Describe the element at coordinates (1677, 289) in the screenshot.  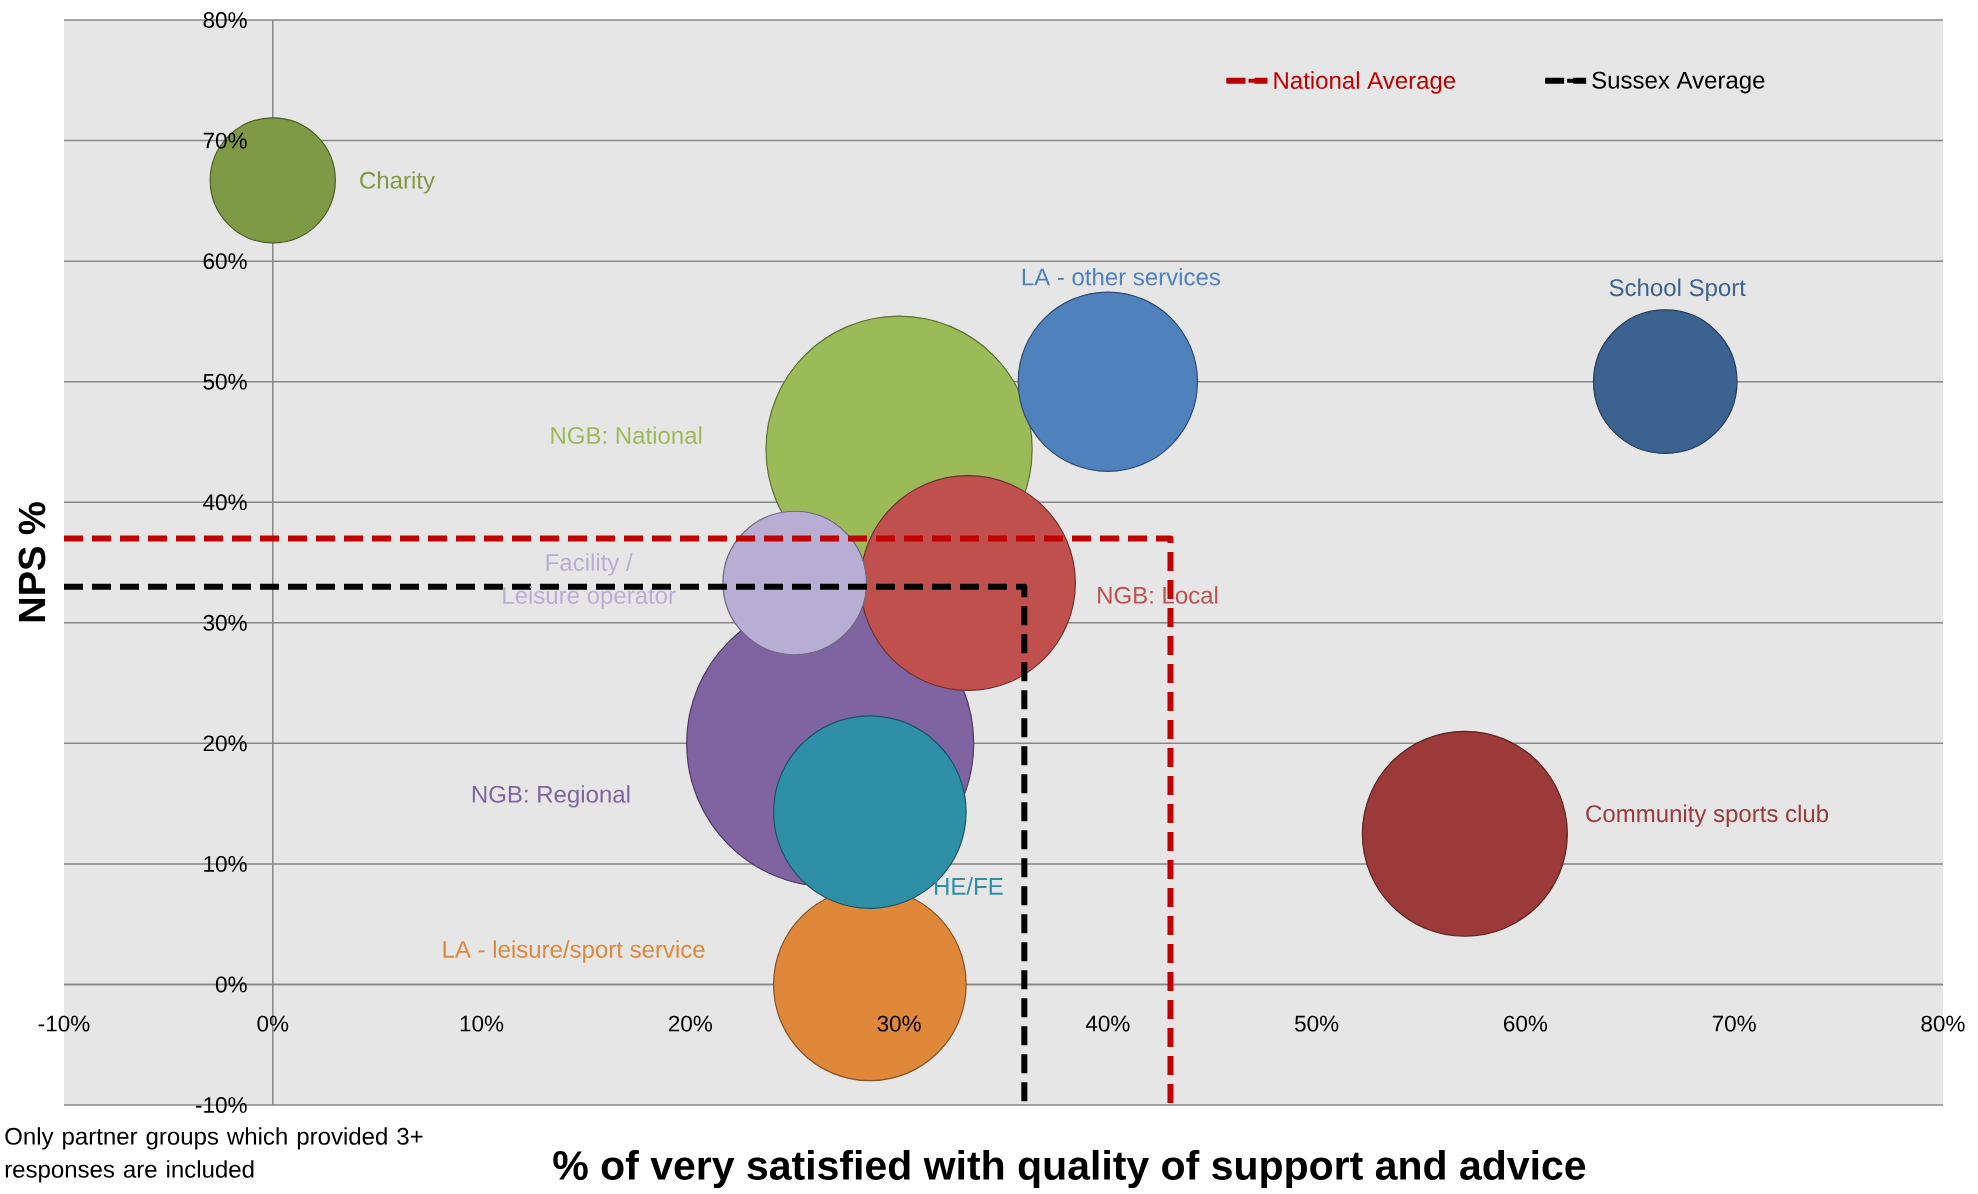
I see `series-label: School Sport` at that location.